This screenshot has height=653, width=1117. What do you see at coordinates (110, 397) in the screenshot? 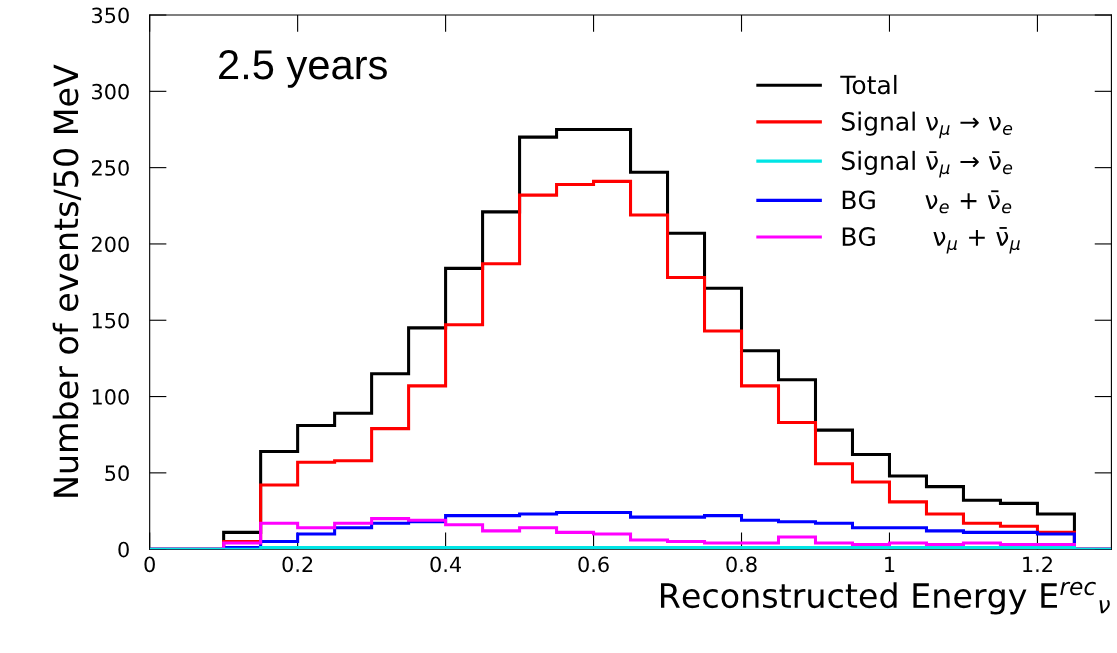
I see `y-tick-label: 100` at bounding box center [110, 397].